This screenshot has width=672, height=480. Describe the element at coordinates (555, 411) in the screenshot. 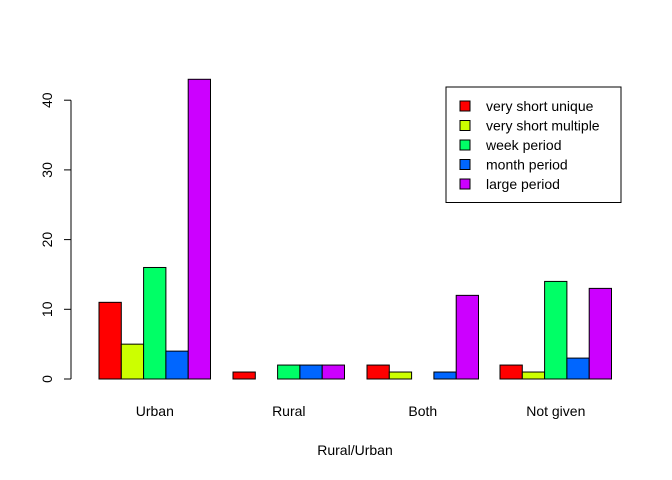

I see `x-category-label: Not given` at that location.